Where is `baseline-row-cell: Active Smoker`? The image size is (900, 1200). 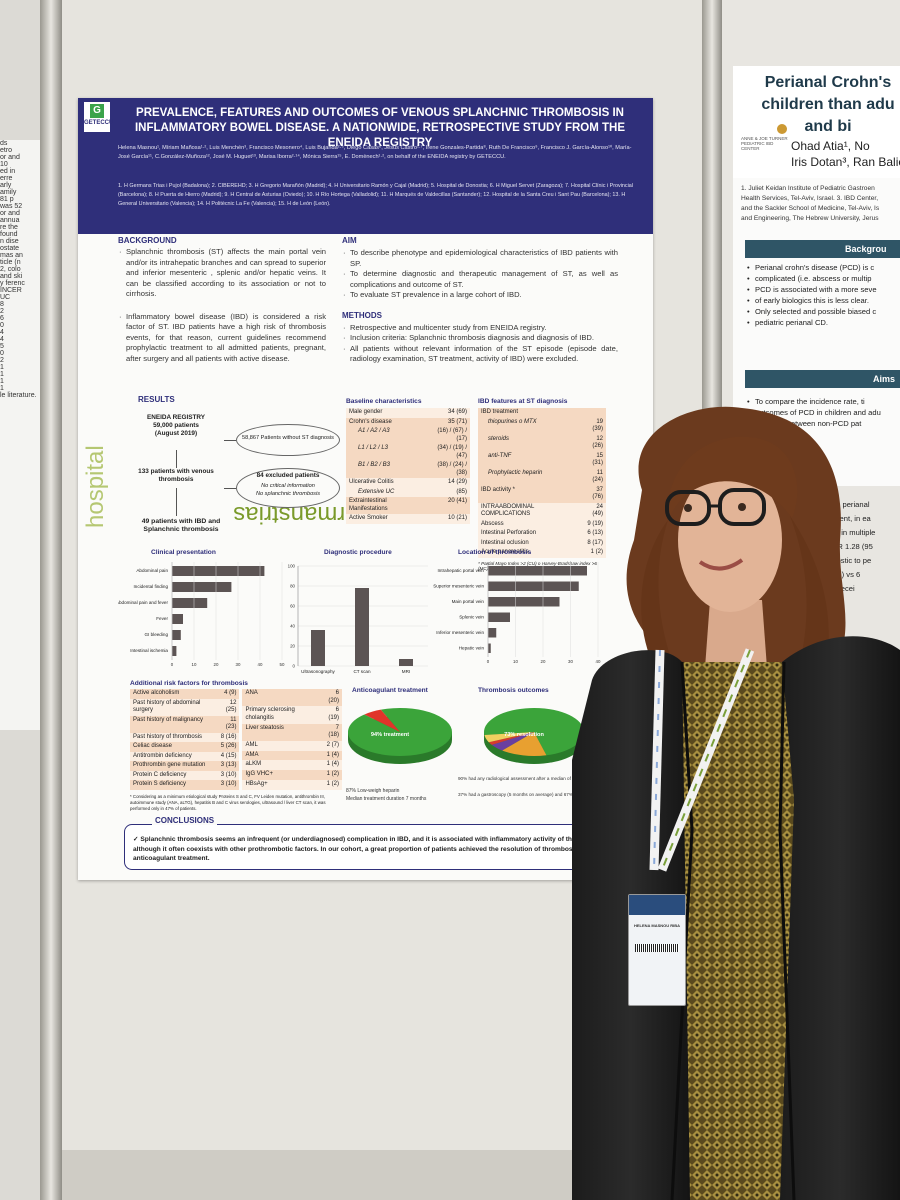 baseline-row-cell: Active Smoker is located at coordinates (386, 519).